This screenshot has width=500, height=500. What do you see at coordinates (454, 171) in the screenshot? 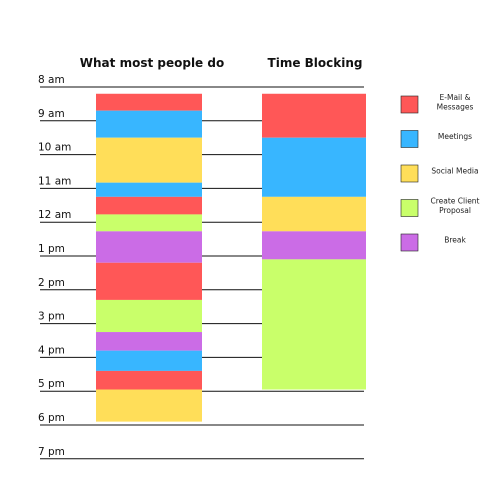
I see `legend-label-social: Social Media` at bounding box center [454, 171].